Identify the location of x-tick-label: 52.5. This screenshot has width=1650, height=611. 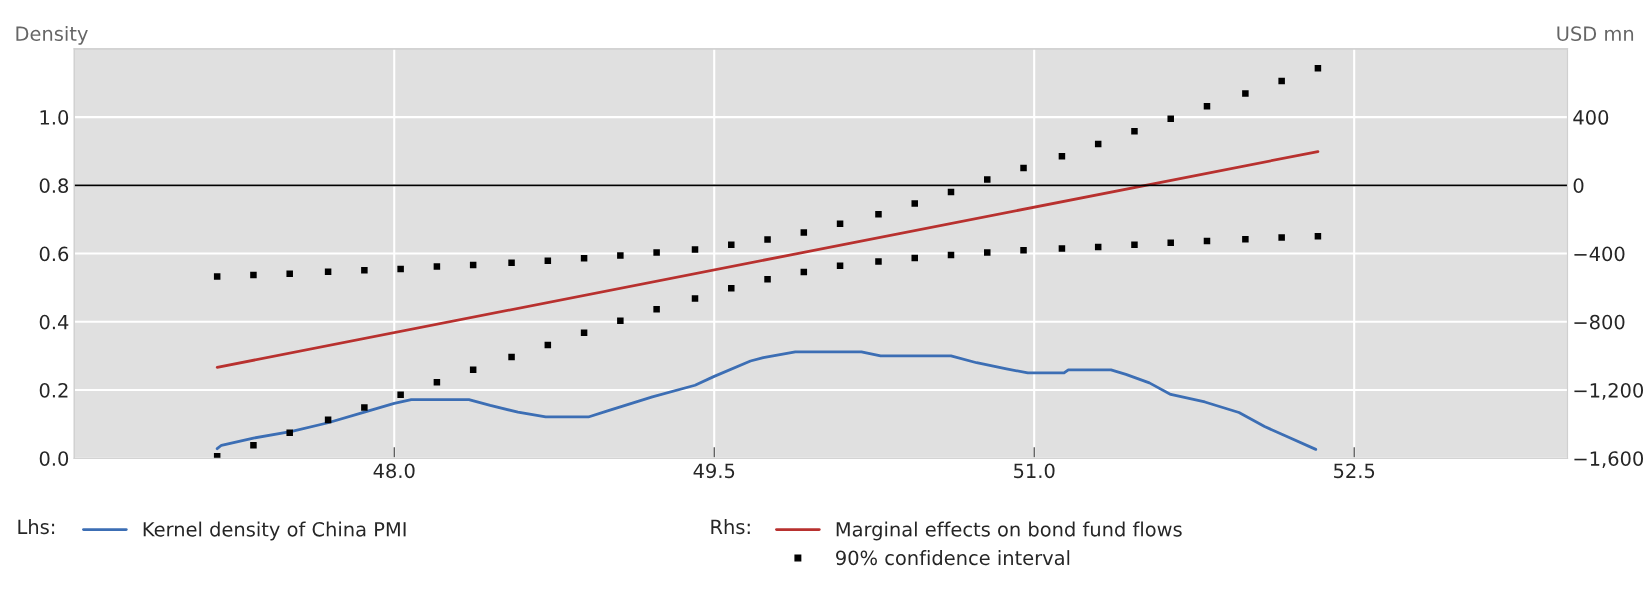
(1354, 471).